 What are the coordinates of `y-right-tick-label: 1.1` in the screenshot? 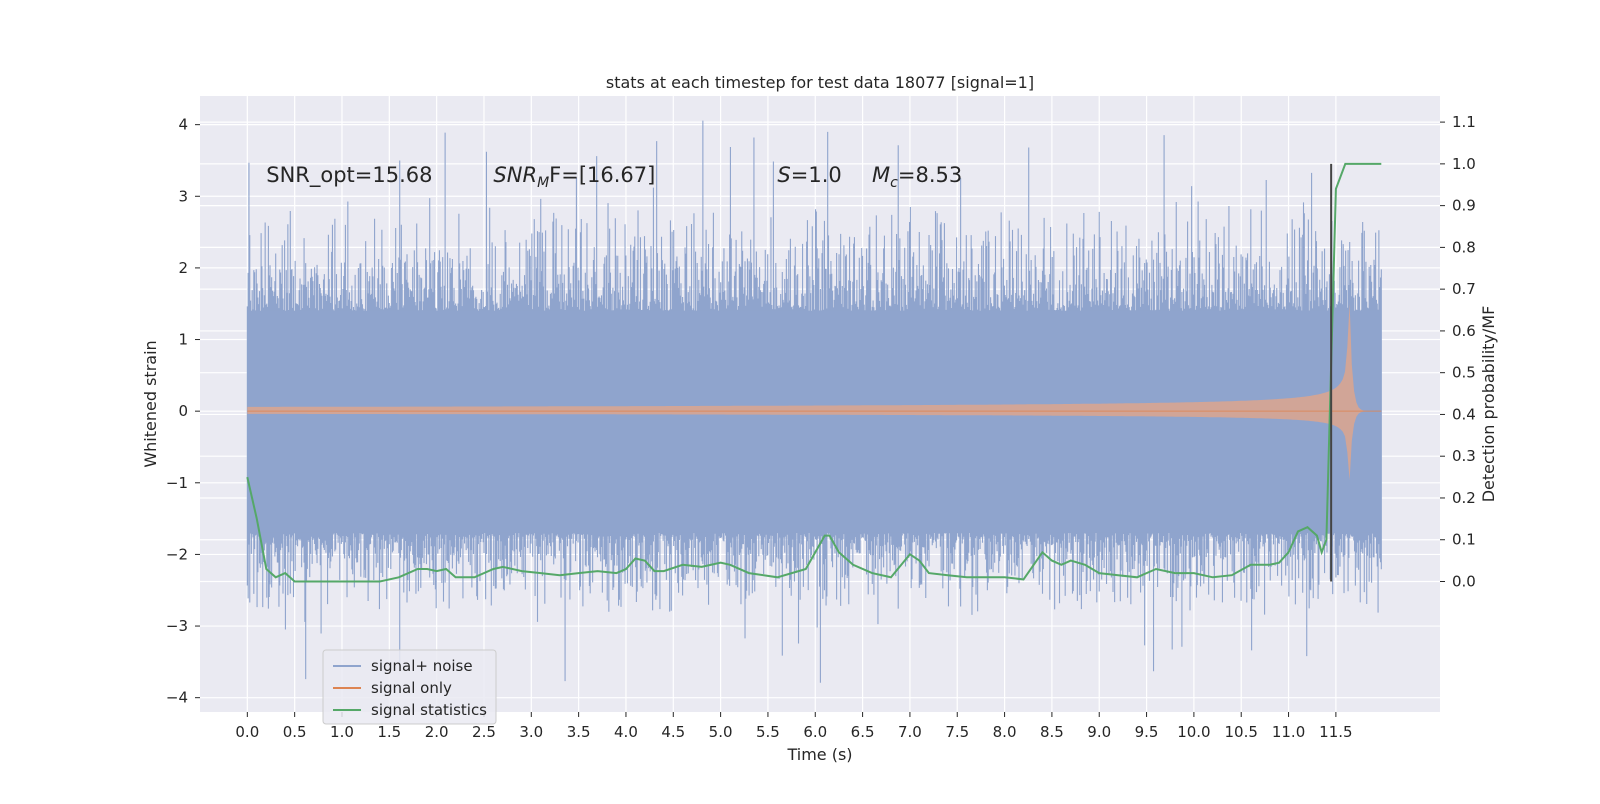 It's located at (1464, 122).